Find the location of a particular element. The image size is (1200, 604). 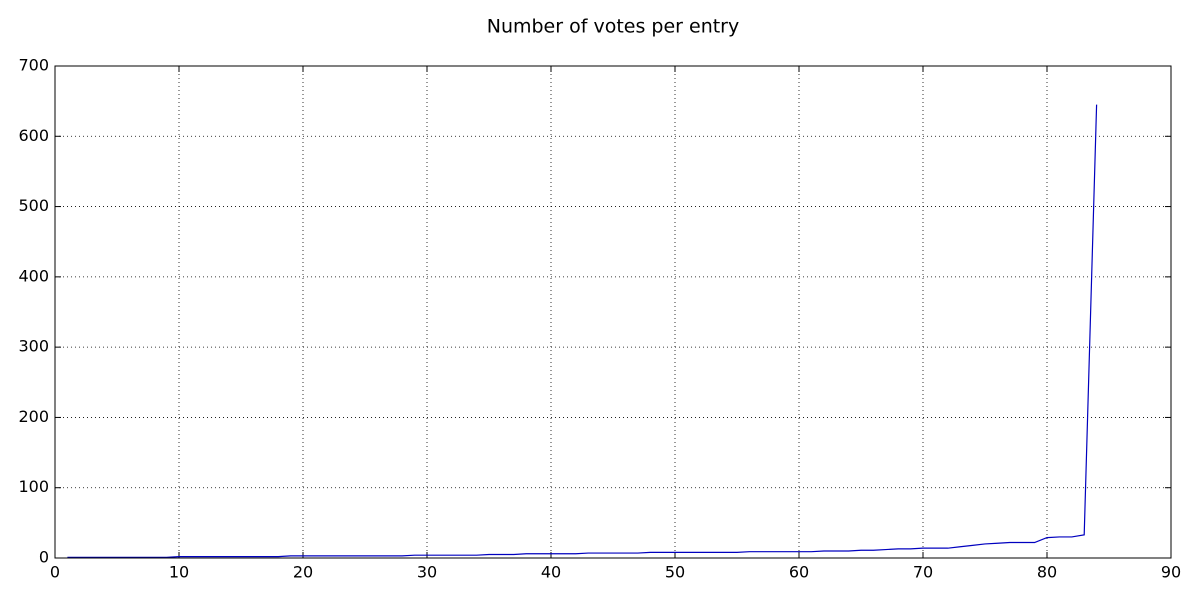

x-tick-label: 10 is located at coordinates (179, 572).